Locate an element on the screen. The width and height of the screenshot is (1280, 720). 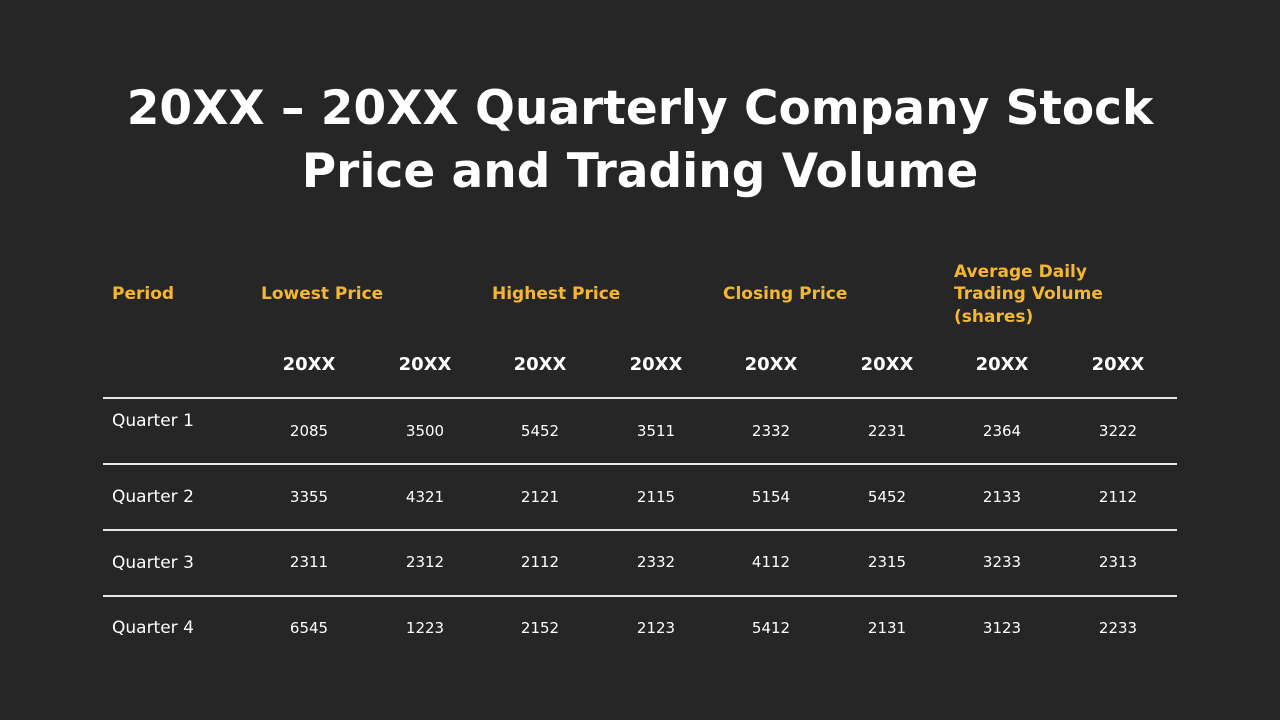
header-volume-line-2: Trading Volume is located at coordinates (1028, 294).